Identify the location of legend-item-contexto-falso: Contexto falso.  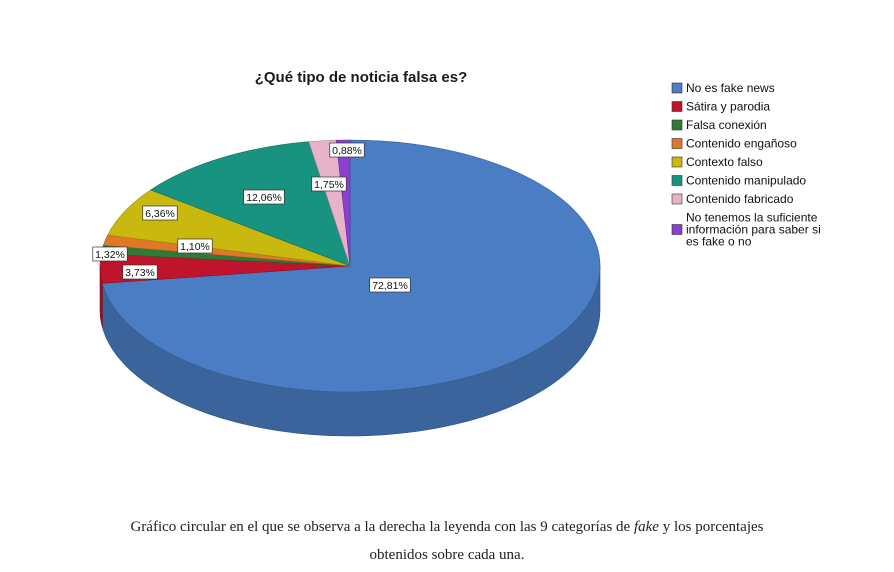
(717, 162).